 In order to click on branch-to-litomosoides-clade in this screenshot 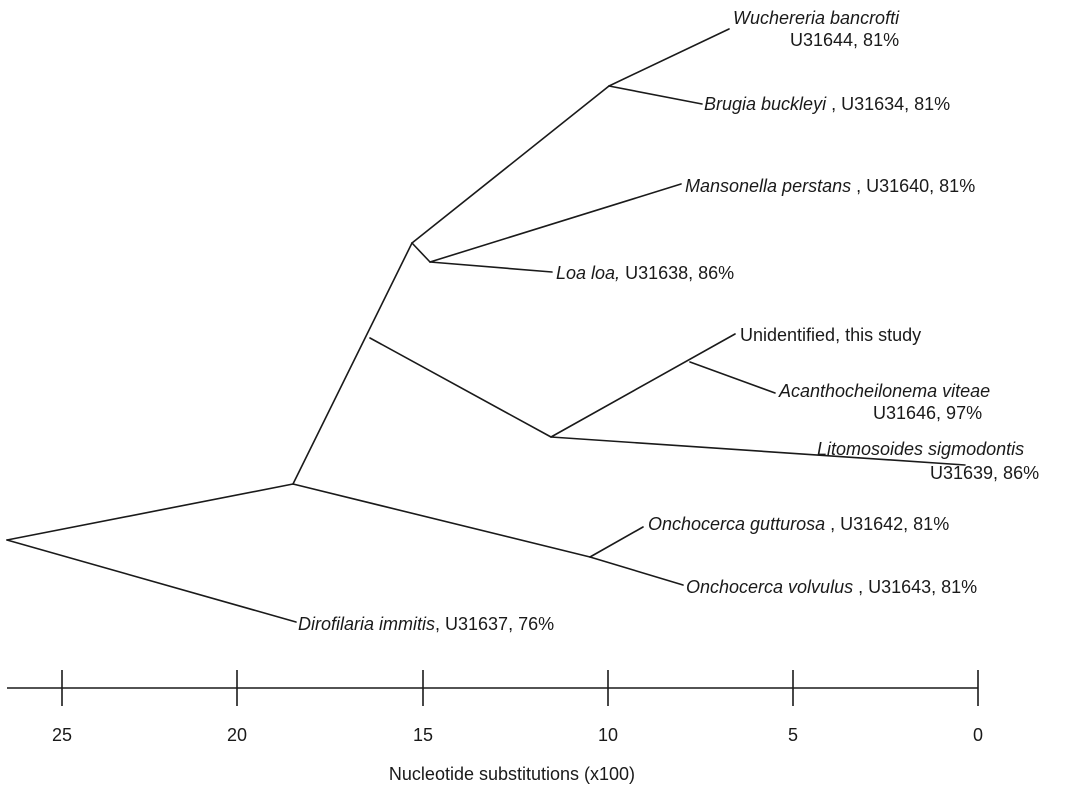, I will do `click(460, 387)`.